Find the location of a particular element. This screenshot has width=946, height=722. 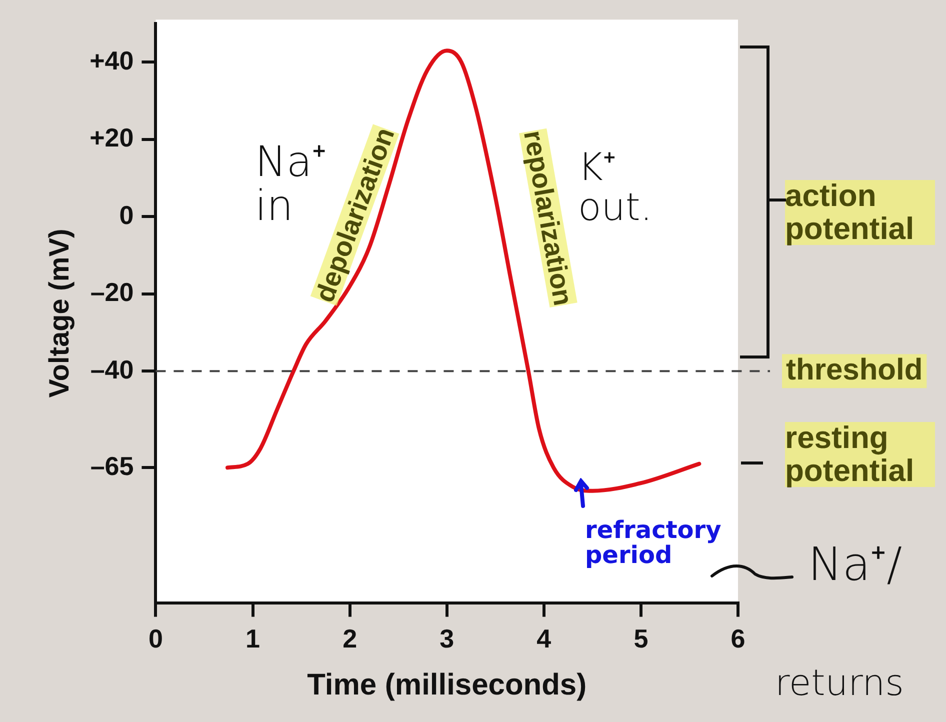

y-tick-label: –40 is located at coordinates (112, 369).